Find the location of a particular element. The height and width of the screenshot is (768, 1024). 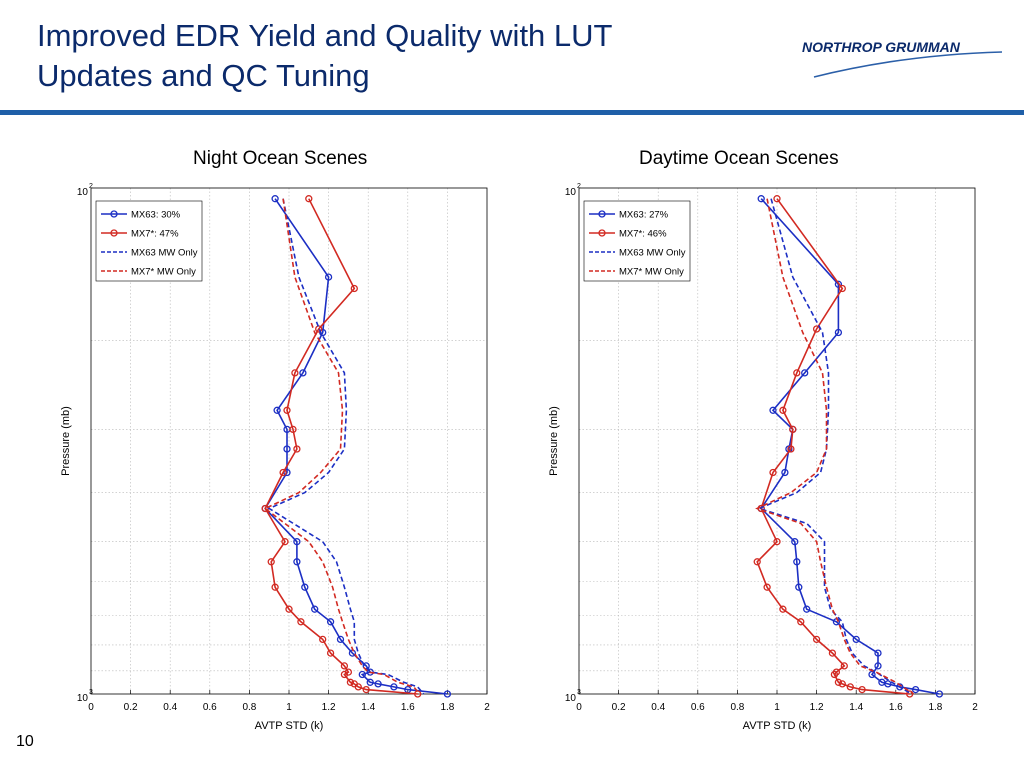

x-tick-label: 0 is located at coordinates (91, 707).